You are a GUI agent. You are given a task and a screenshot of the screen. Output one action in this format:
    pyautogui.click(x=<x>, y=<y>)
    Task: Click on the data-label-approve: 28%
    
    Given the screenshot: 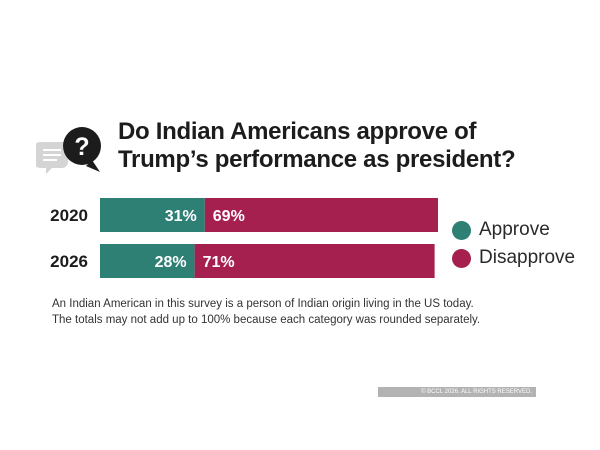 What is the action you would take?
    pyautogui.click(x=171, y=262)
    